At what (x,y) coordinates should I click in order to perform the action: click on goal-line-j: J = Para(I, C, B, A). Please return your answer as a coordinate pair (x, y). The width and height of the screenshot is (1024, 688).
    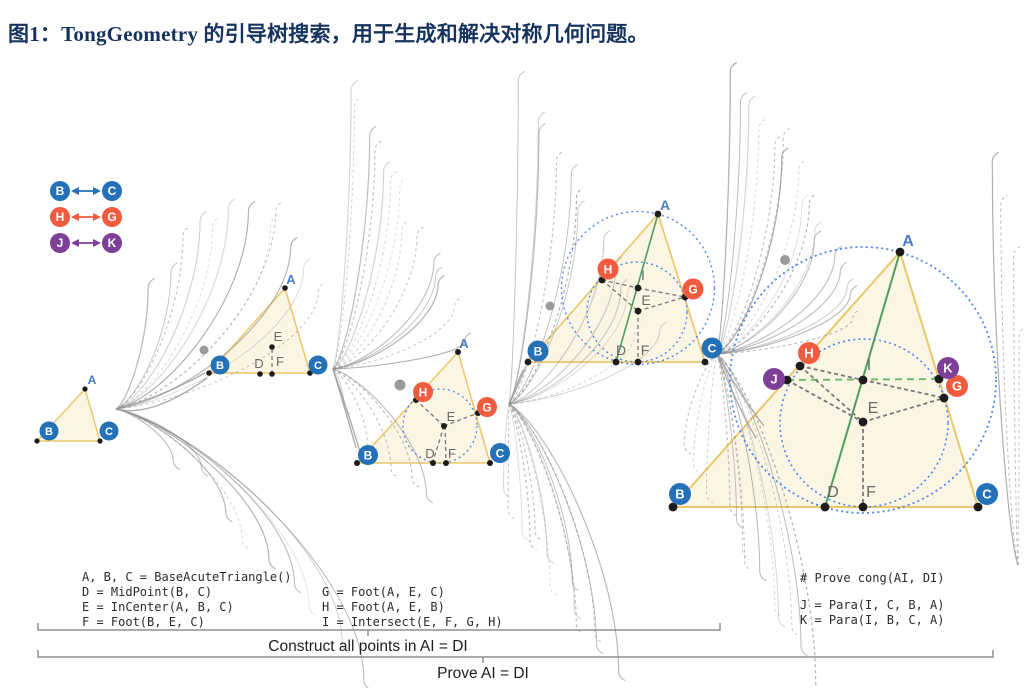
    Looking at the image, I should click on (872, 605).